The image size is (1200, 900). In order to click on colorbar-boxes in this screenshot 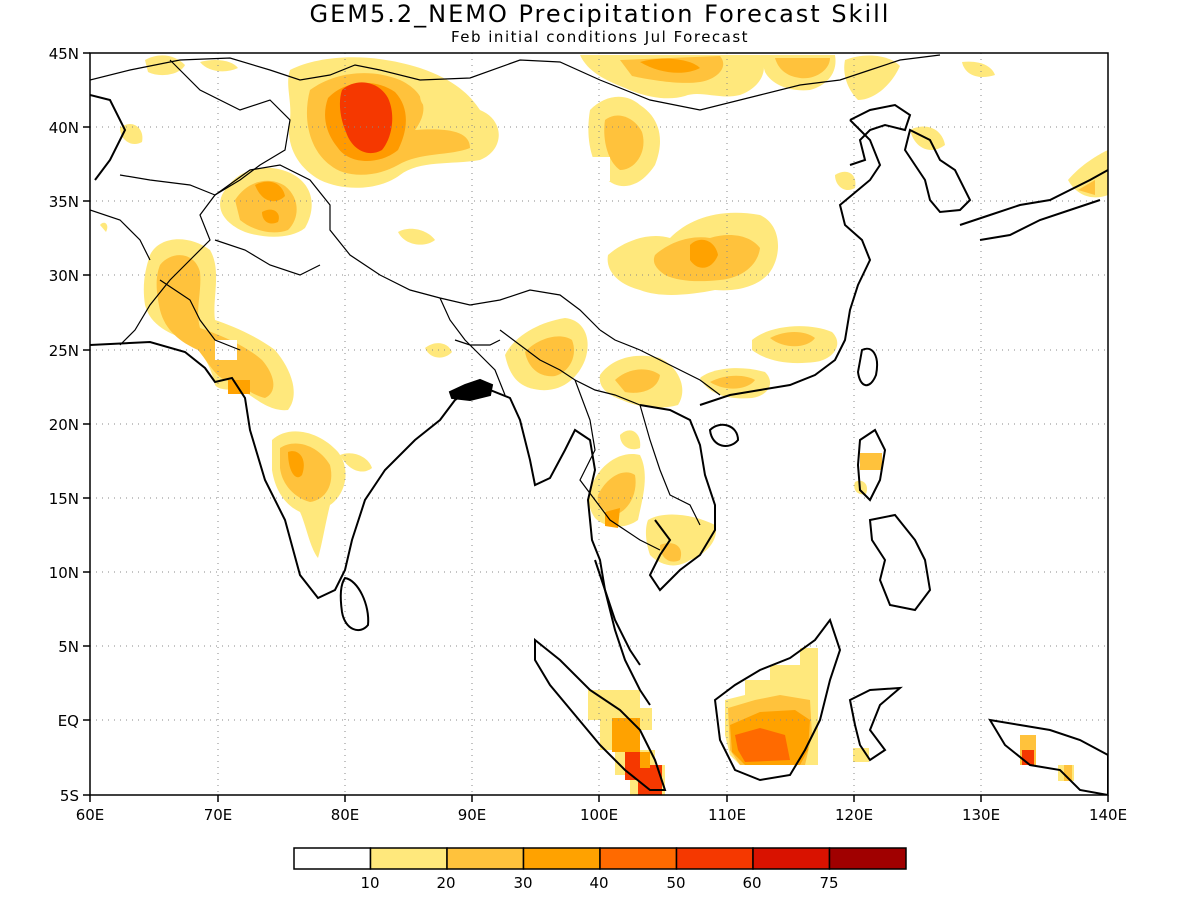, I will do `click(600, 858)`.